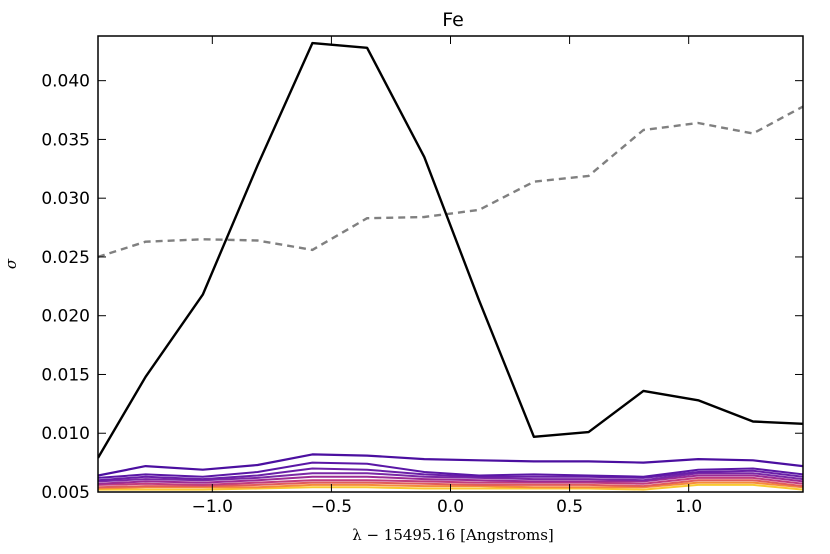  What do you see at coordinates (65, 258) in the screenshot?
I see `y-tick-label: 0.025` at bounding box center [65, 258].